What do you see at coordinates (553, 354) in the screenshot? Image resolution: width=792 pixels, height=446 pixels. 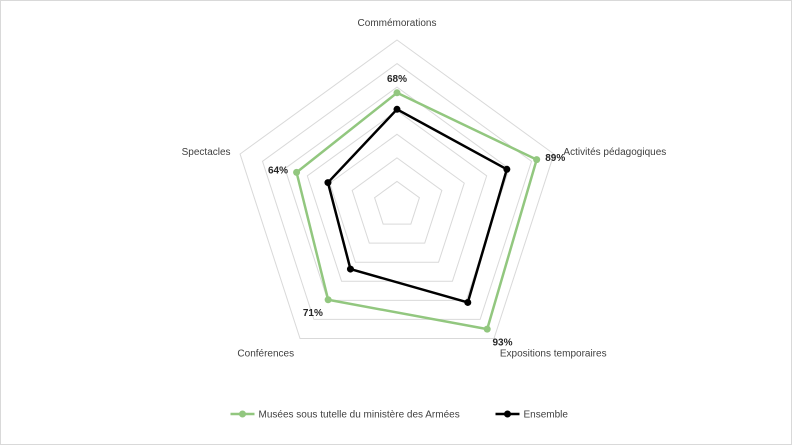 I see `category-label-2: Expositions temporaires` at bounding box center [553, 354].